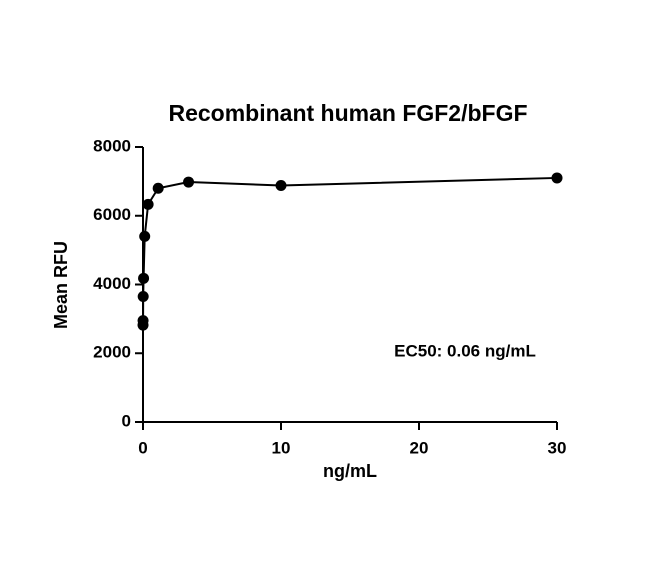 This screenshot has width=667, height=572. What do you see at coordinates (557, 447) in the screenshot?
I see `x-tick-label: 30` at bounding box center [557, 447].